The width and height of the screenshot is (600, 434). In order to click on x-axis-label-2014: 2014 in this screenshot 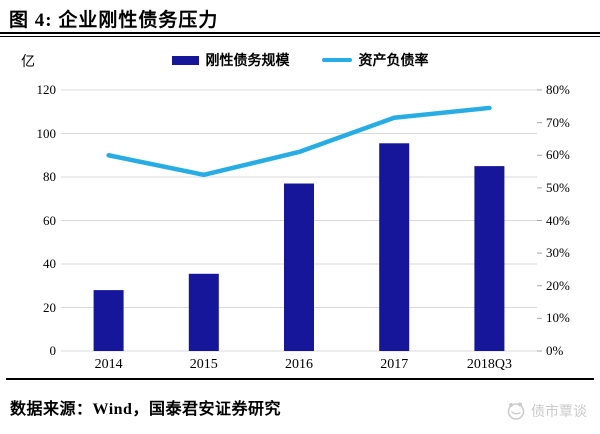, I will do `click(108, 364)`.